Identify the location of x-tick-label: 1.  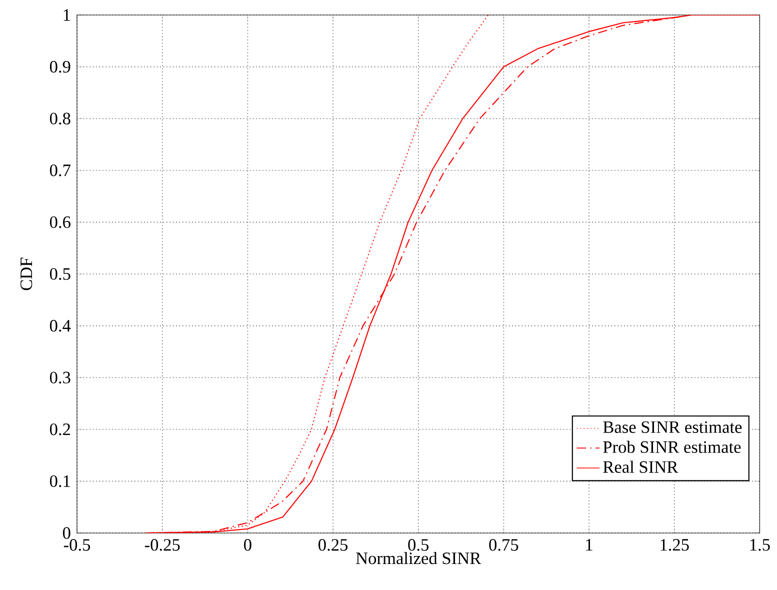
(589, 544).